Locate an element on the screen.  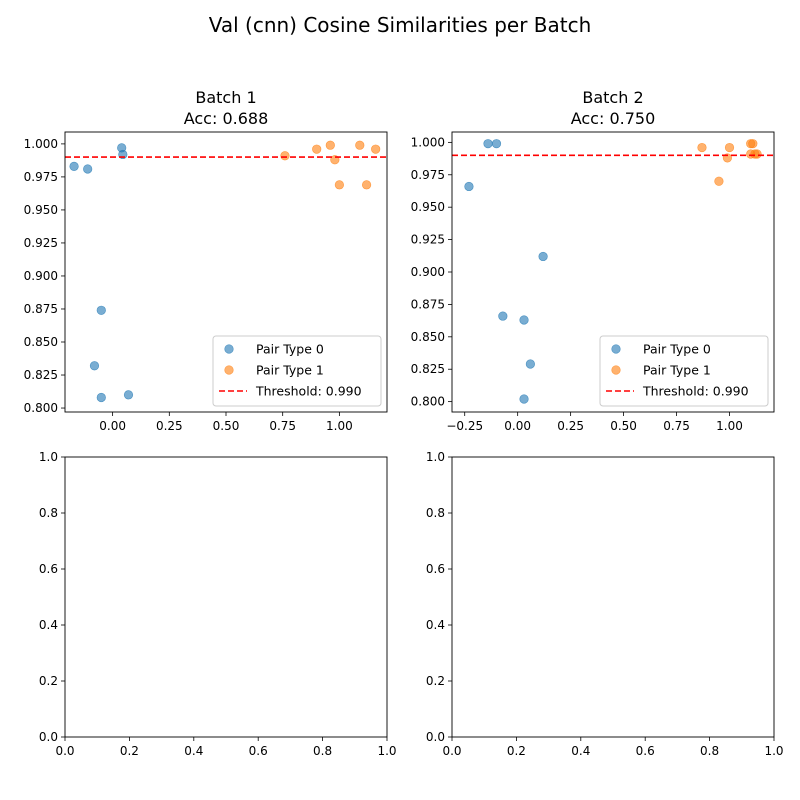
x-tick-label: −0.25 is located at coordinates (464, 426).